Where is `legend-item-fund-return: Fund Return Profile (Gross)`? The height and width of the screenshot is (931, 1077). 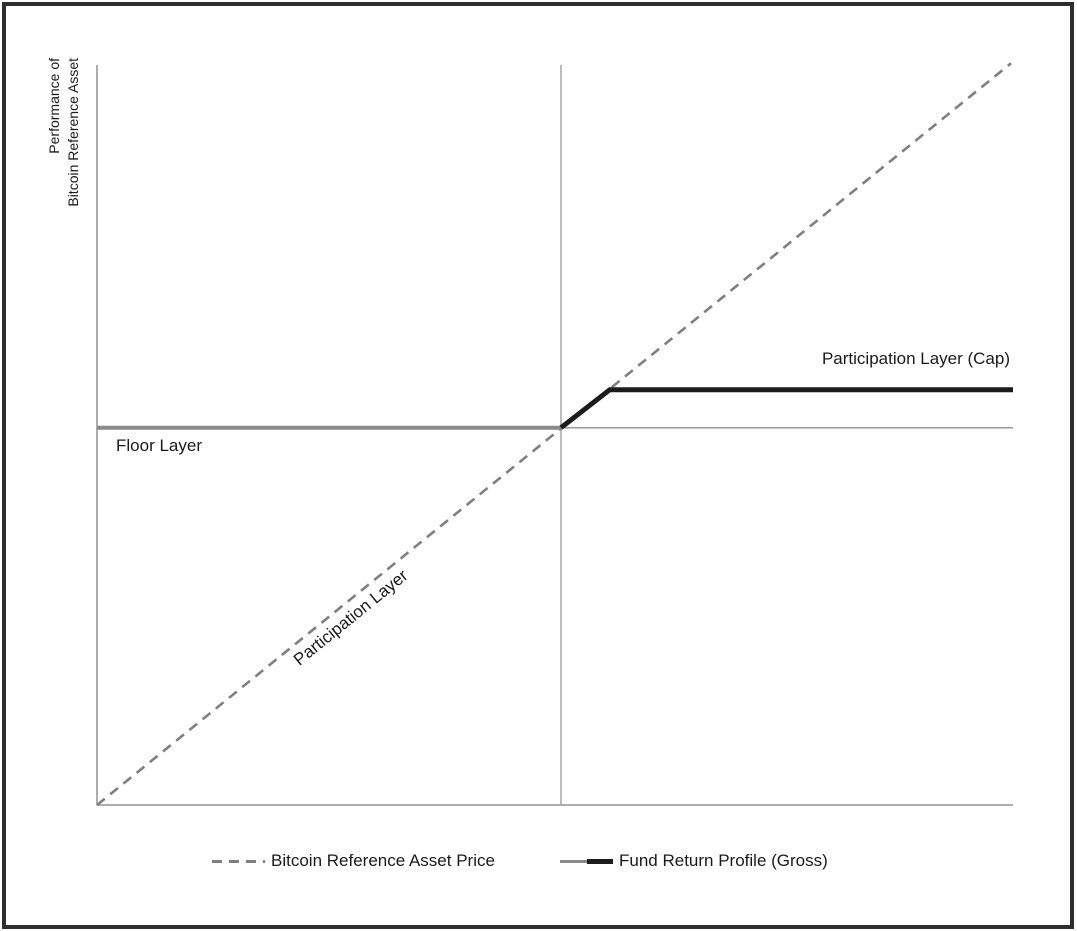 legend-item-fund-return: Fund Return Profile (Gross) is located at coordinates (694, 861).